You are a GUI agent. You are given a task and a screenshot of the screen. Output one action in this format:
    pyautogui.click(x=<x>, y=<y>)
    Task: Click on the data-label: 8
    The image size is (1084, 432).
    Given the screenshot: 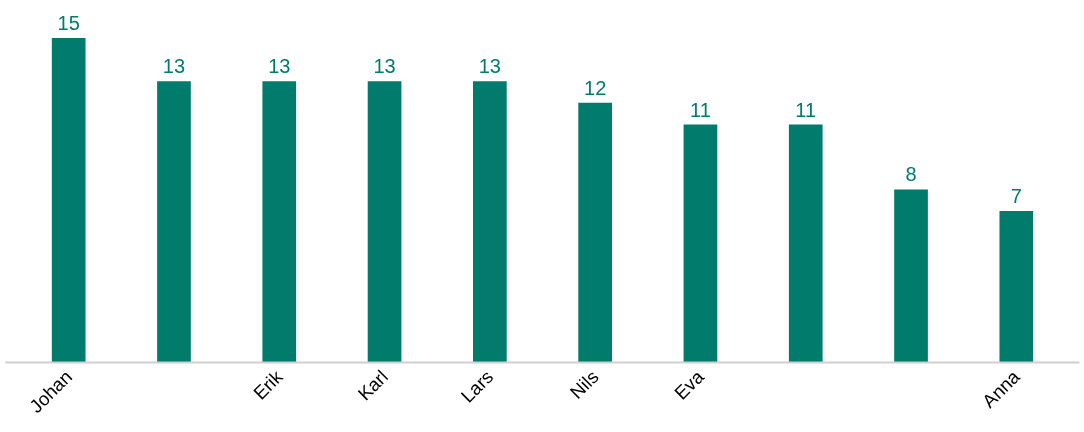 What is the action you would take?
    pyautogui.click(x=911, y=174)
    